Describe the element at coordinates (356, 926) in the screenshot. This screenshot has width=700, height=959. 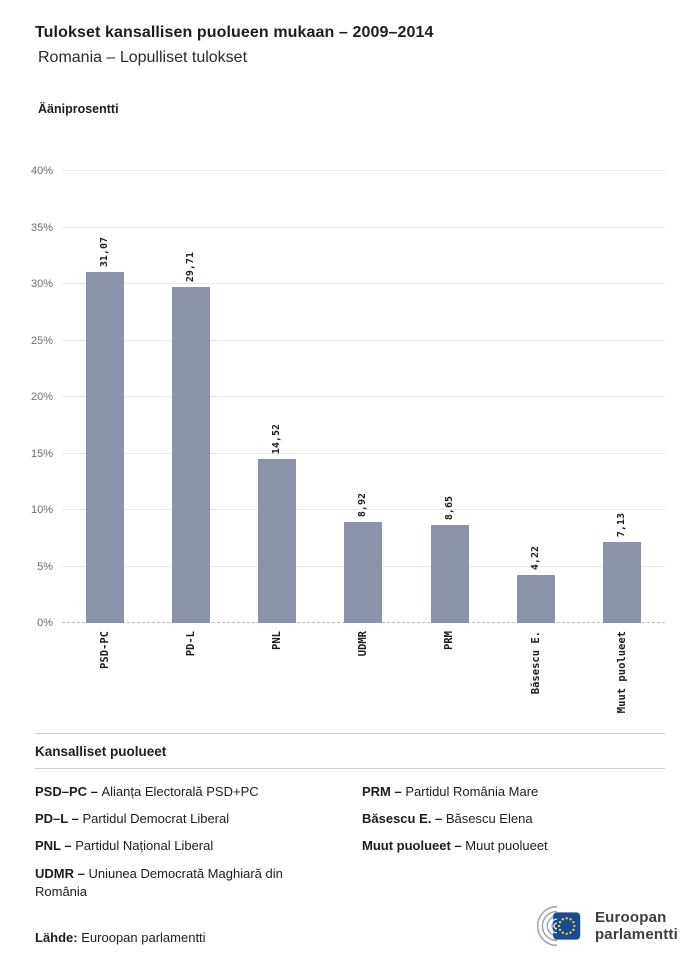
I see `footer: Lähde: Euroopan parlamentti` at that location.